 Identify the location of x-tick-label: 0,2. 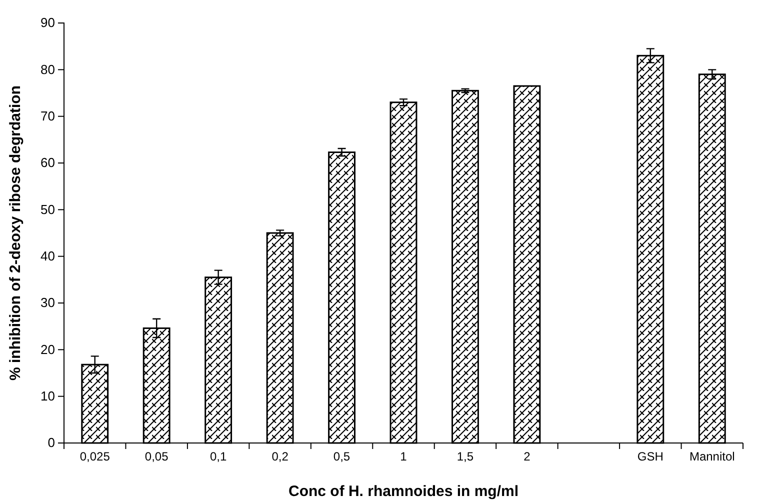
(280, 456).